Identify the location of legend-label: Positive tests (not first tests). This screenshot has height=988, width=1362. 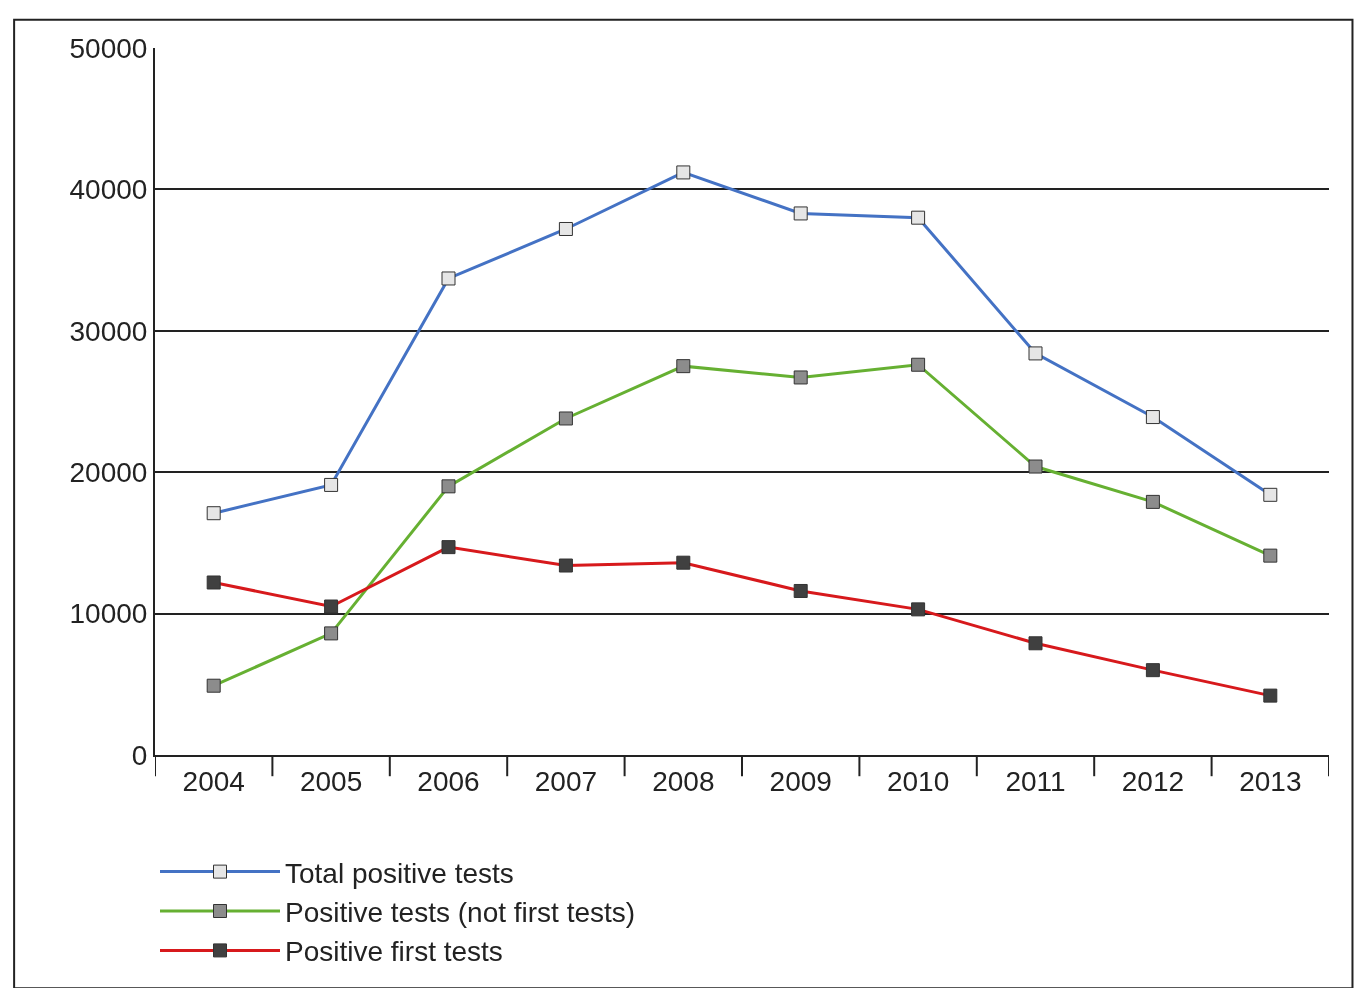
(460, 912).